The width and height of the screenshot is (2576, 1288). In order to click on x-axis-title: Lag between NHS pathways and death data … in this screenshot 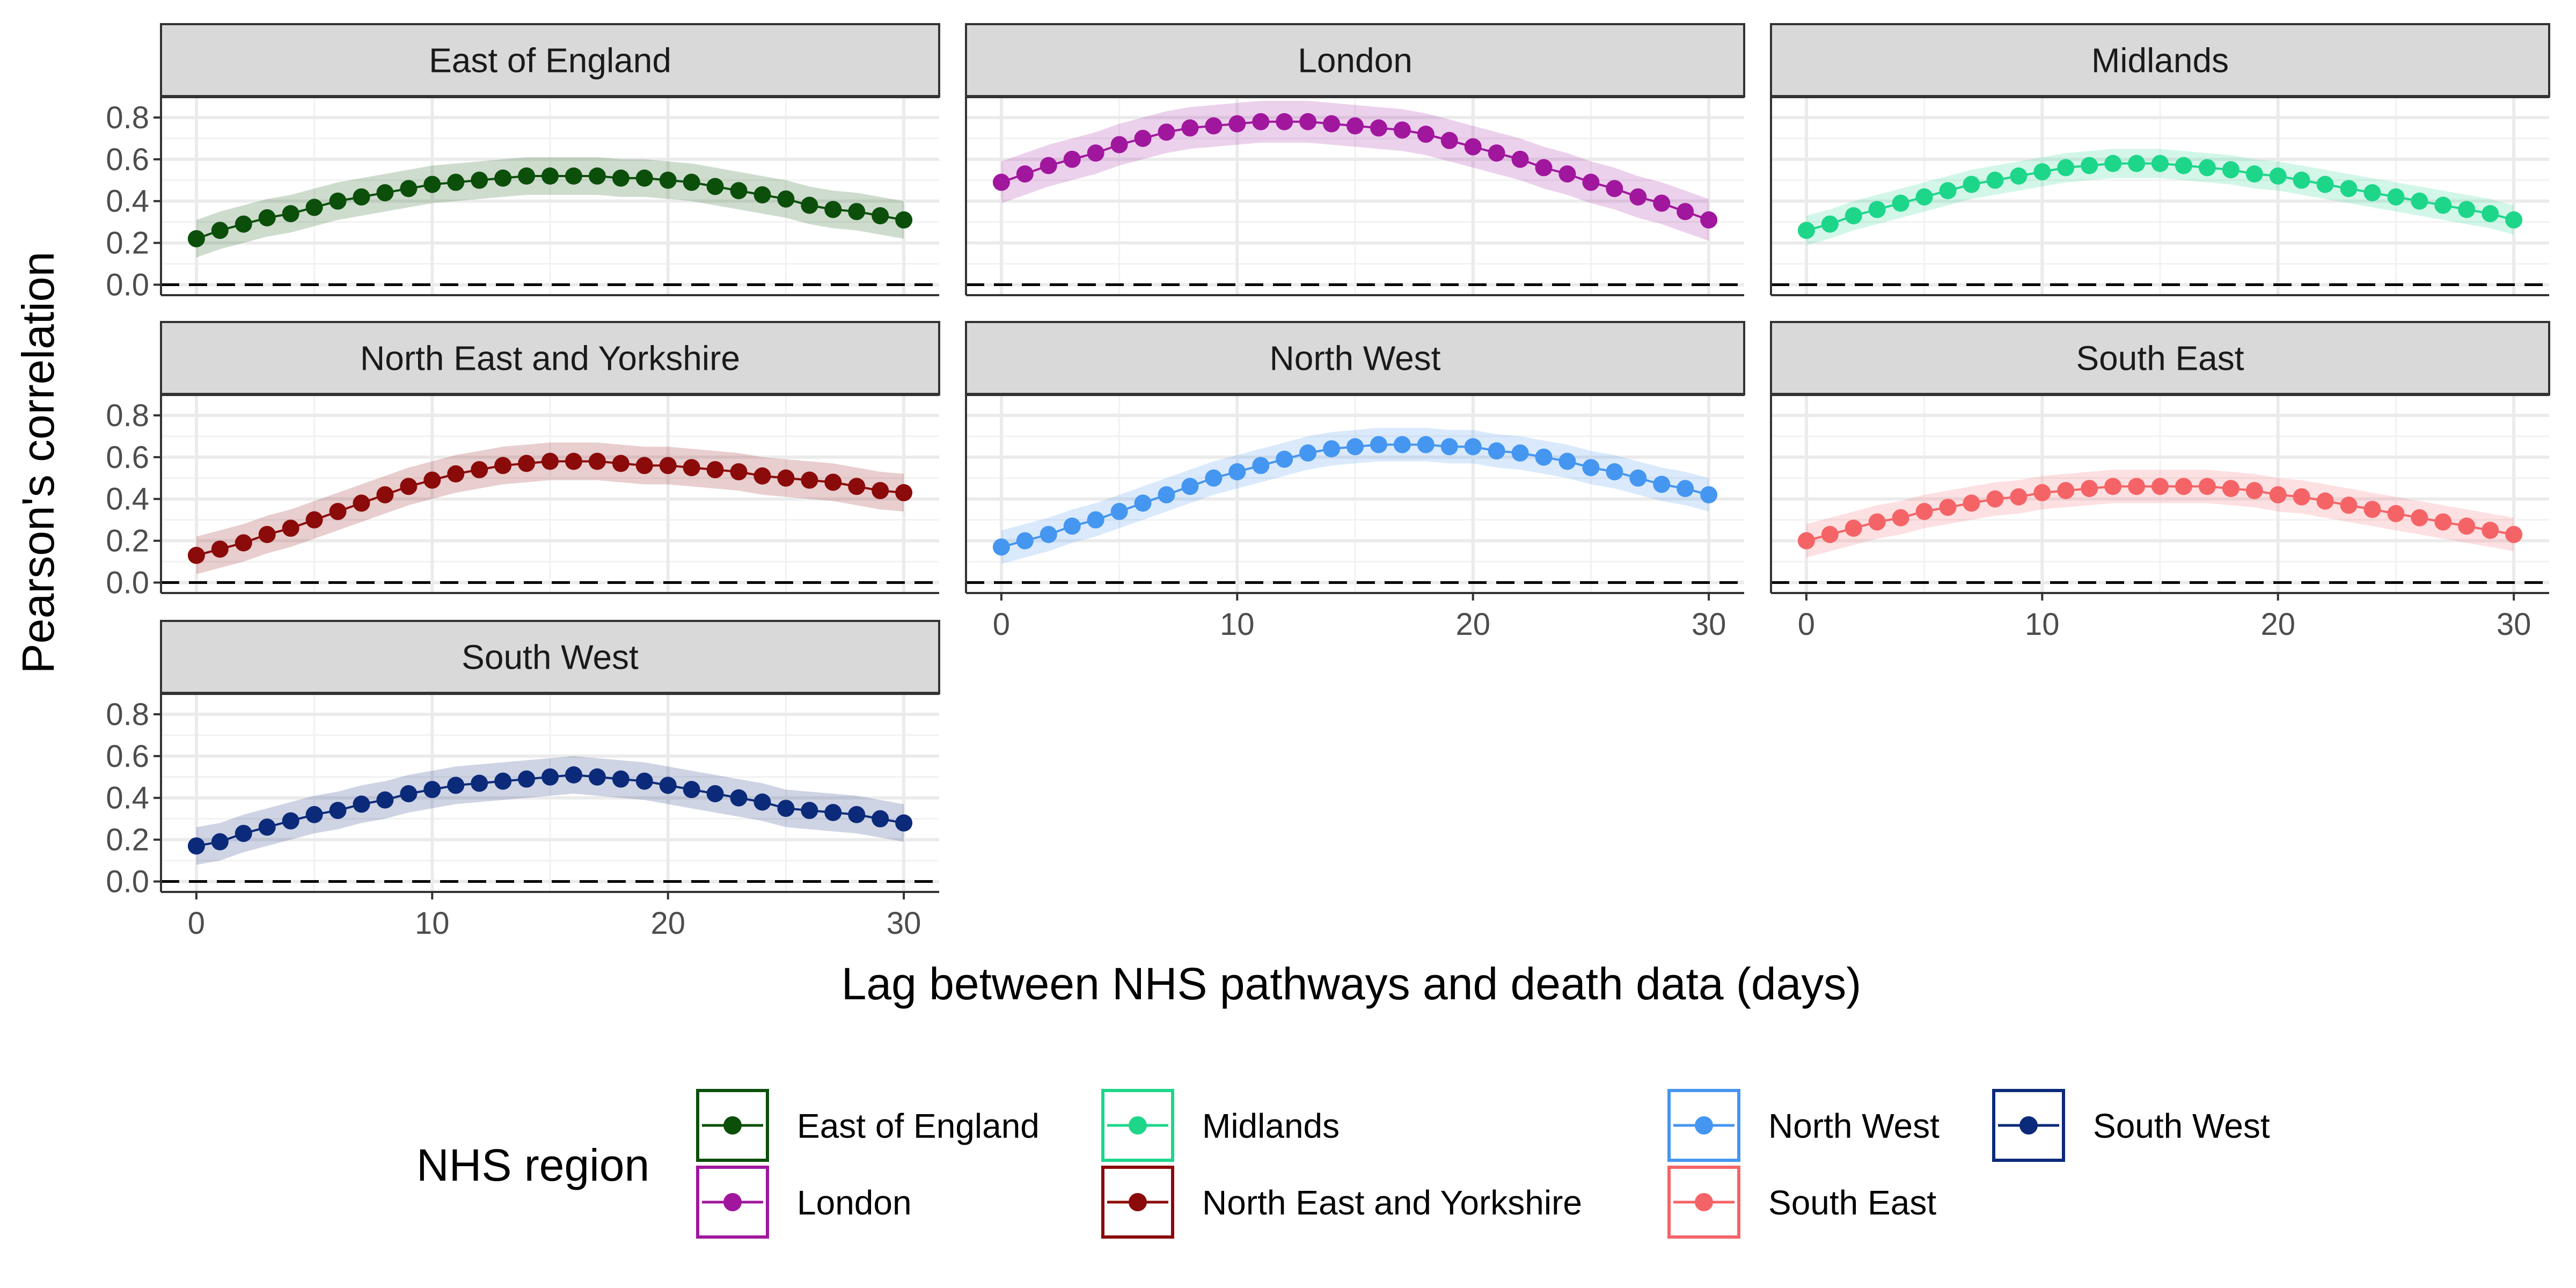, I will do `click(1351, 983)`.